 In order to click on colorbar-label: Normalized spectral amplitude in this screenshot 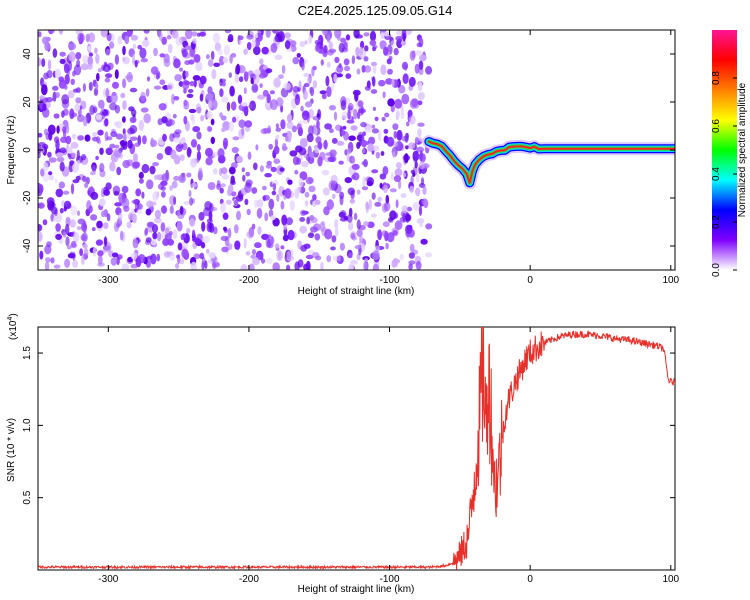, I will do `click(742, 149)`.